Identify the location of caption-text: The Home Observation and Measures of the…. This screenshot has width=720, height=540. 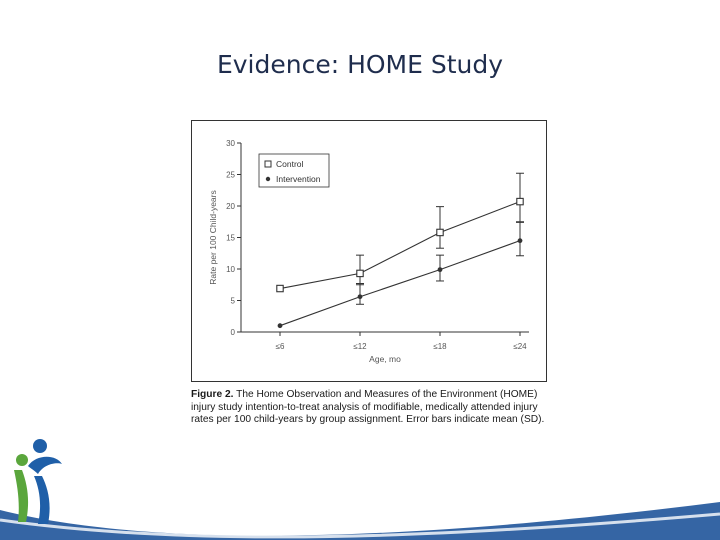
(368, 407).